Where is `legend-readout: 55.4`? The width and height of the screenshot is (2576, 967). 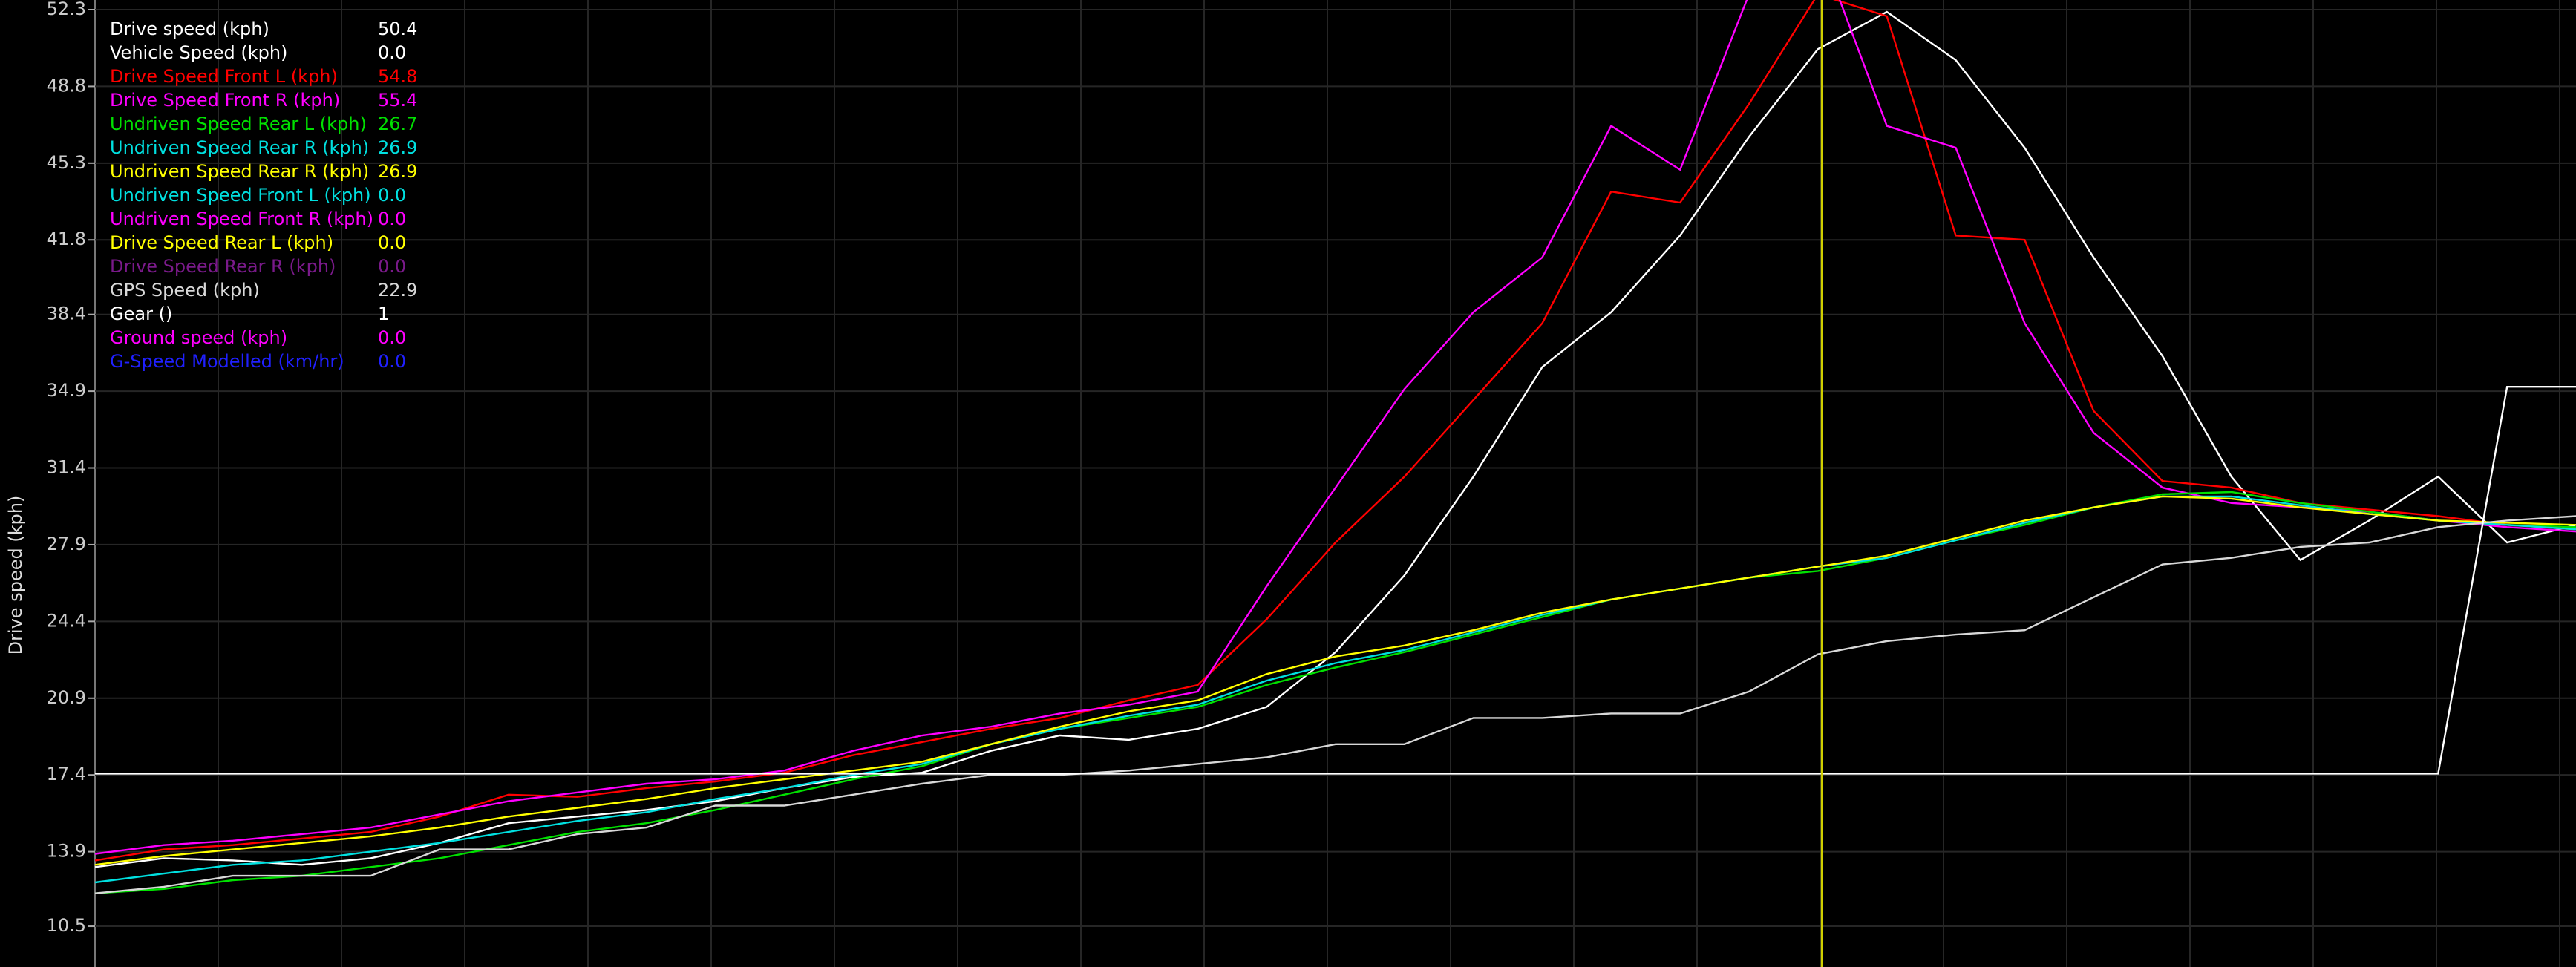 legend-readout: 55.4 is located at coordinates (397, 100).